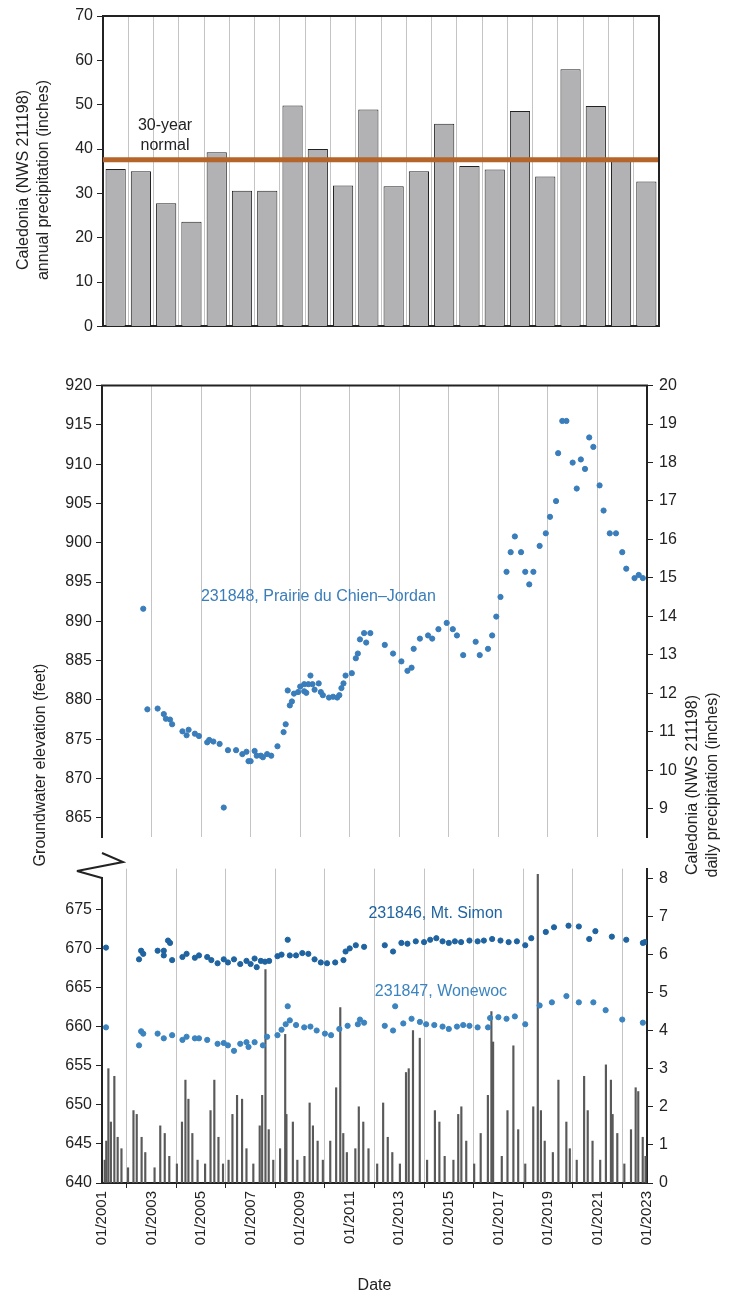 Image resolution: width=733 pixels, height=1295 pixels. What do you see at coordinates (318, 596) in the screenshot?
I see `text: 231848, Prairie du Chien–Jordan` at bounding box center [318, 596].